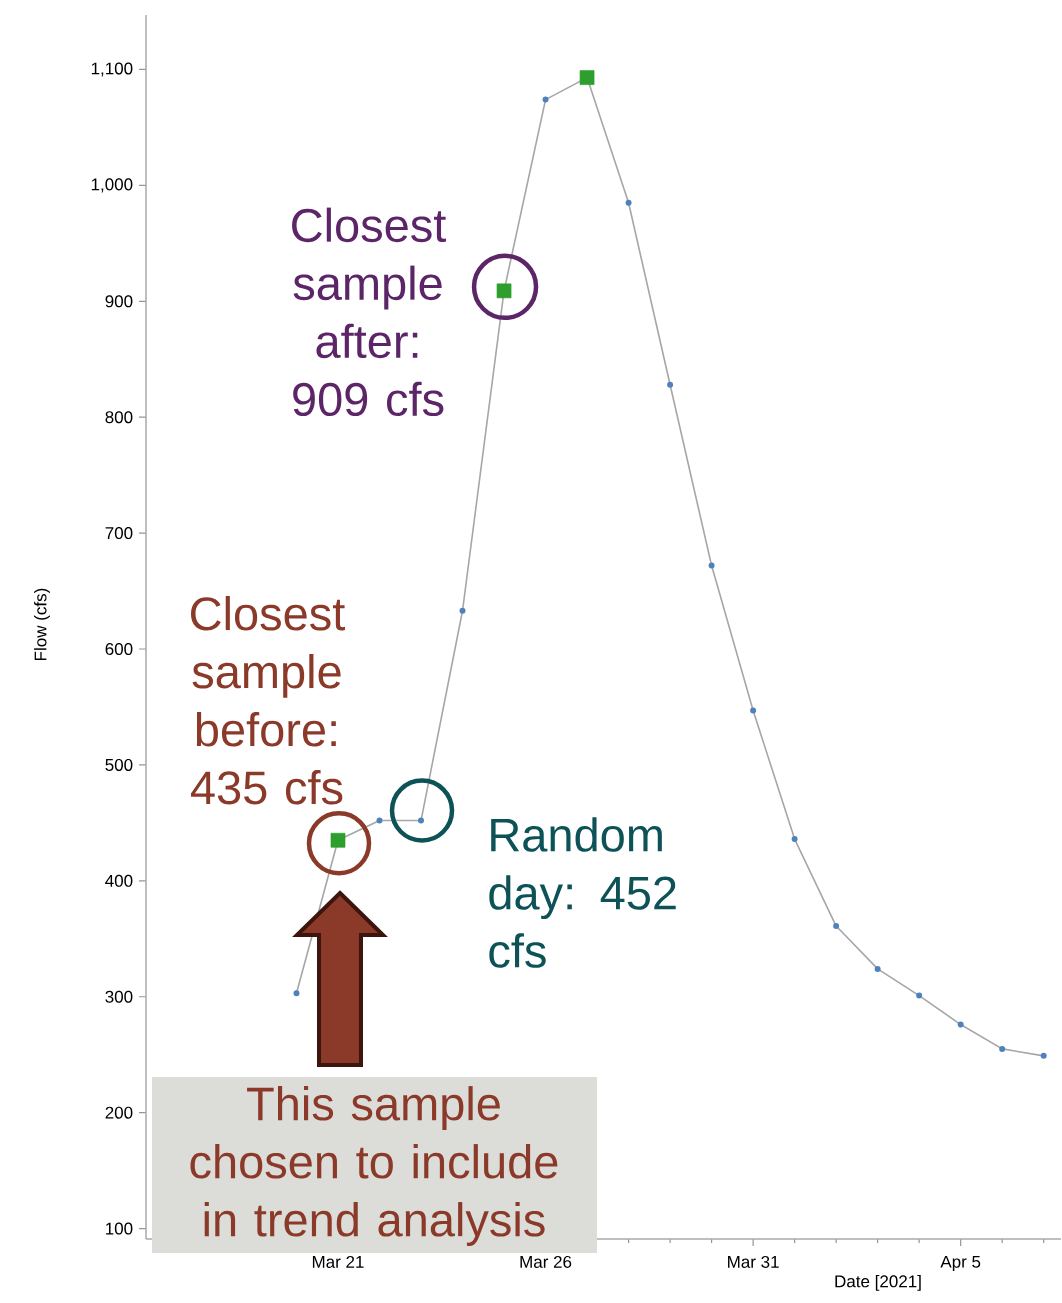  Describe the element at coordinates (119, 996) in the screenshot. I see `y-tick-label: 300` at that location.